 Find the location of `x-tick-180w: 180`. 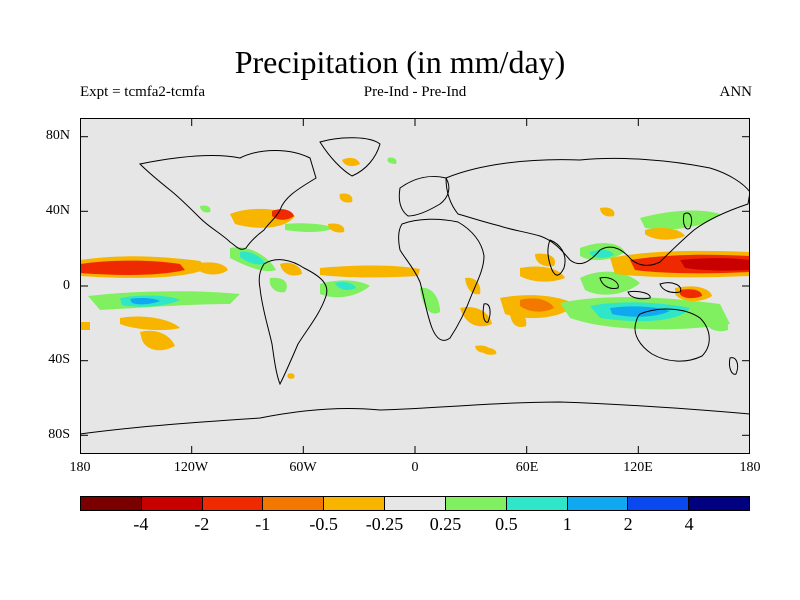

x-tick-180w: 180 is located at coordinates (80, 467).